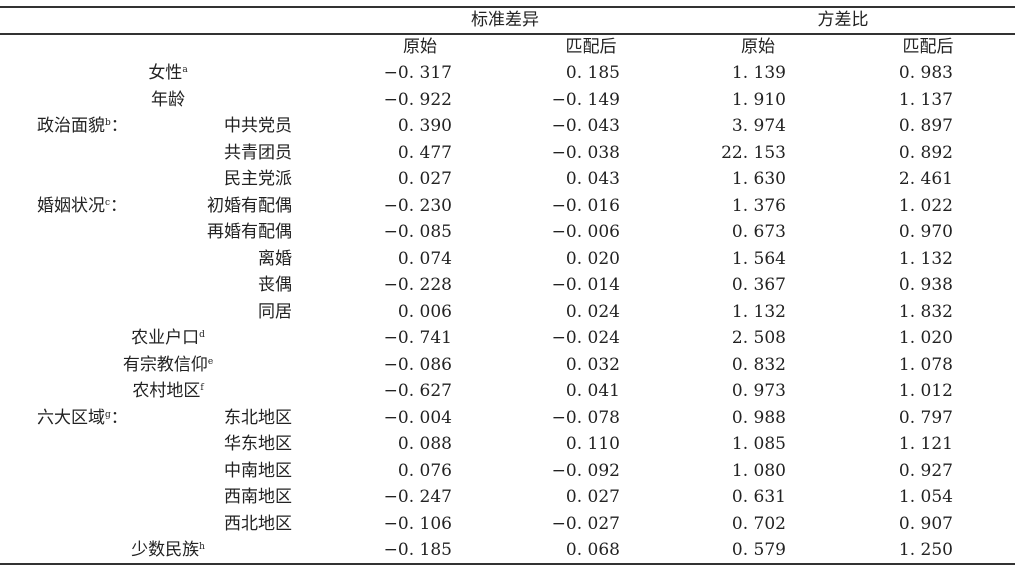 The image size is (1030, 570). Describe the element at coordinates (925, 179) in the screenshot. I see `table-cell: 2. 461` at that location.